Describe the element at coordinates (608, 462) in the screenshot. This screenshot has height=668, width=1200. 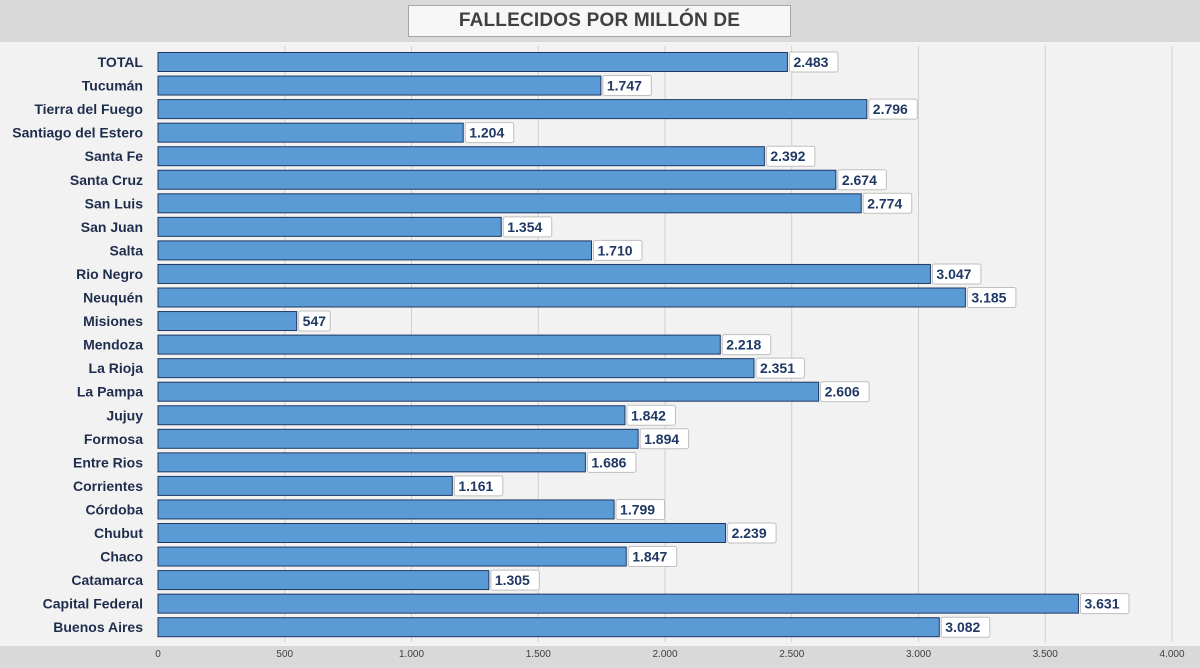
I see `data-label: 1.686` at that location.